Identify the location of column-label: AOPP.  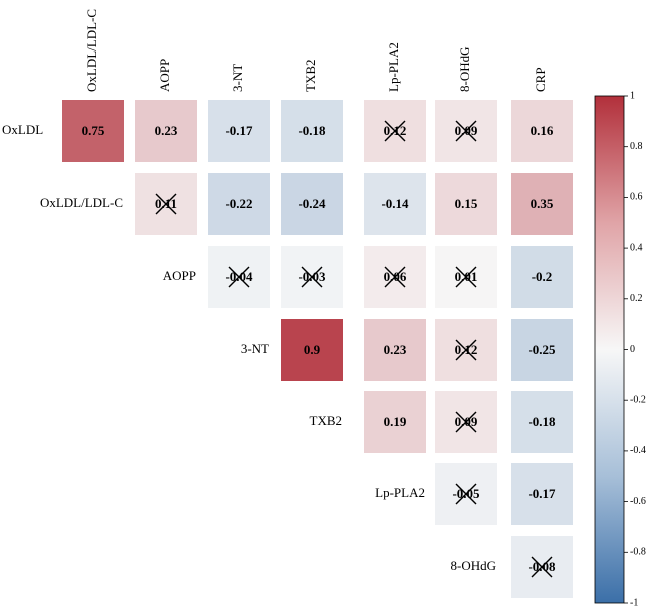
(164, 75).